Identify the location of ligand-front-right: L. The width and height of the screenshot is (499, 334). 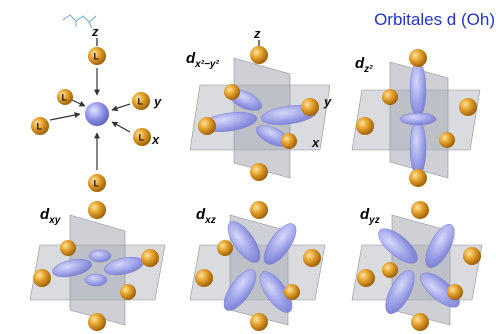
(142, 137).